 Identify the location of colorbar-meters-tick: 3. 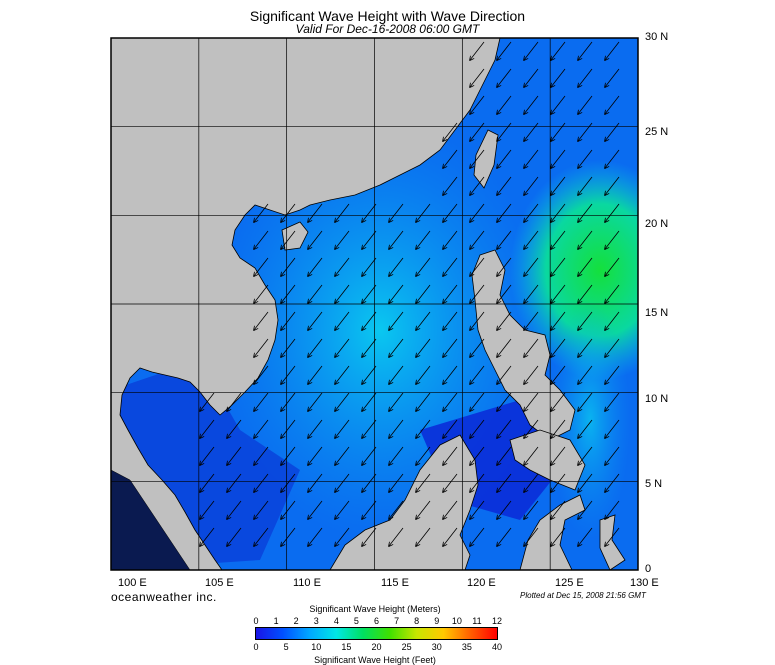
(316, 621).